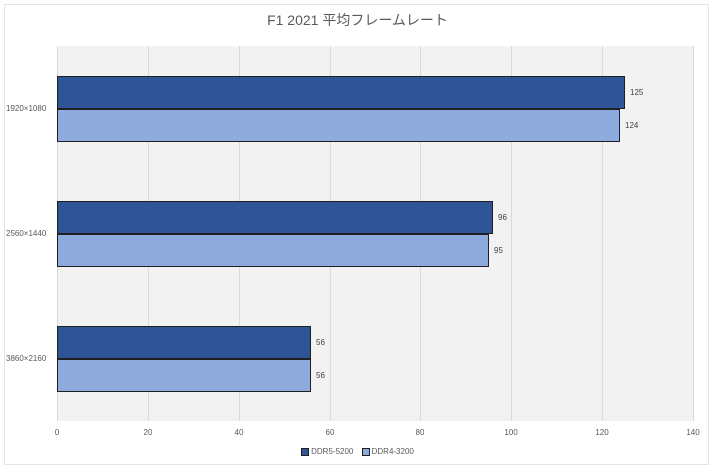 This screenshot has height=469, width=715. I want to click on legend: DDR5-5200 DDR4-3200, so click(357, 452).